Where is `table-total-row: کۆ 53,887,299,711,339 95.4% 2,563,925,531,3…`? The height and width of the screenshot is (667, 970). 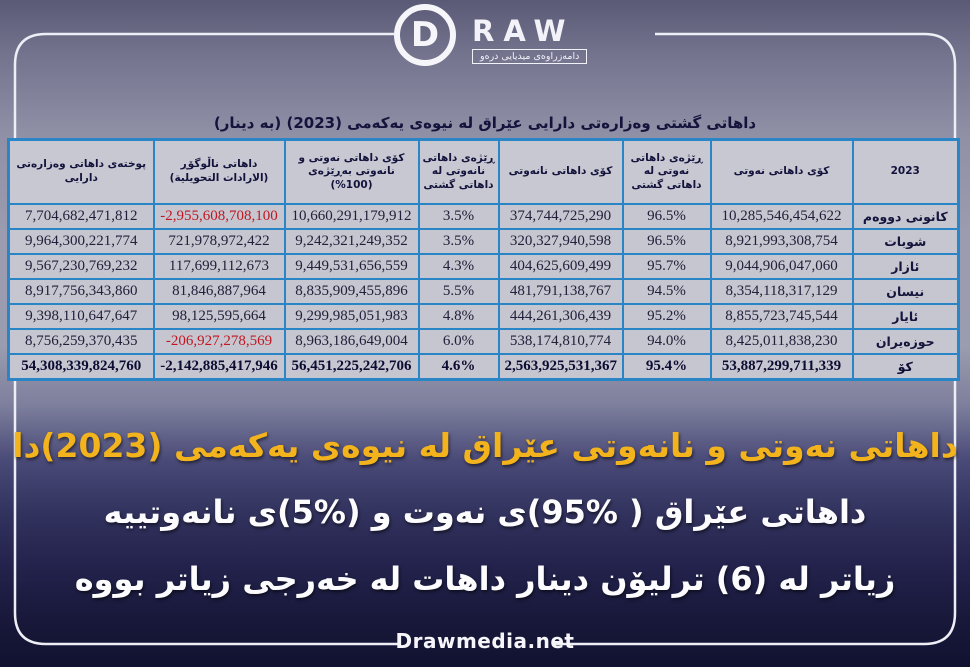
table-total-row: کۆ 53,887,299,711,339 95.4% 2,563,925,531,3… is located at coordinates (483, 367).